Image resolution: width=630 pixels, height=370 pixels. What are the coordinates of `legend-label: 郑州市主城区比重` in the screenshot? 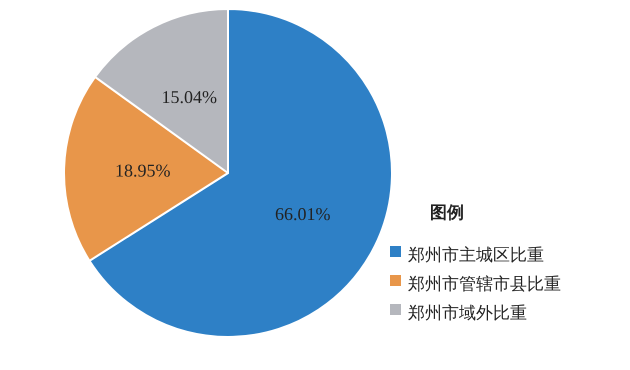 It's located at (476, 256).